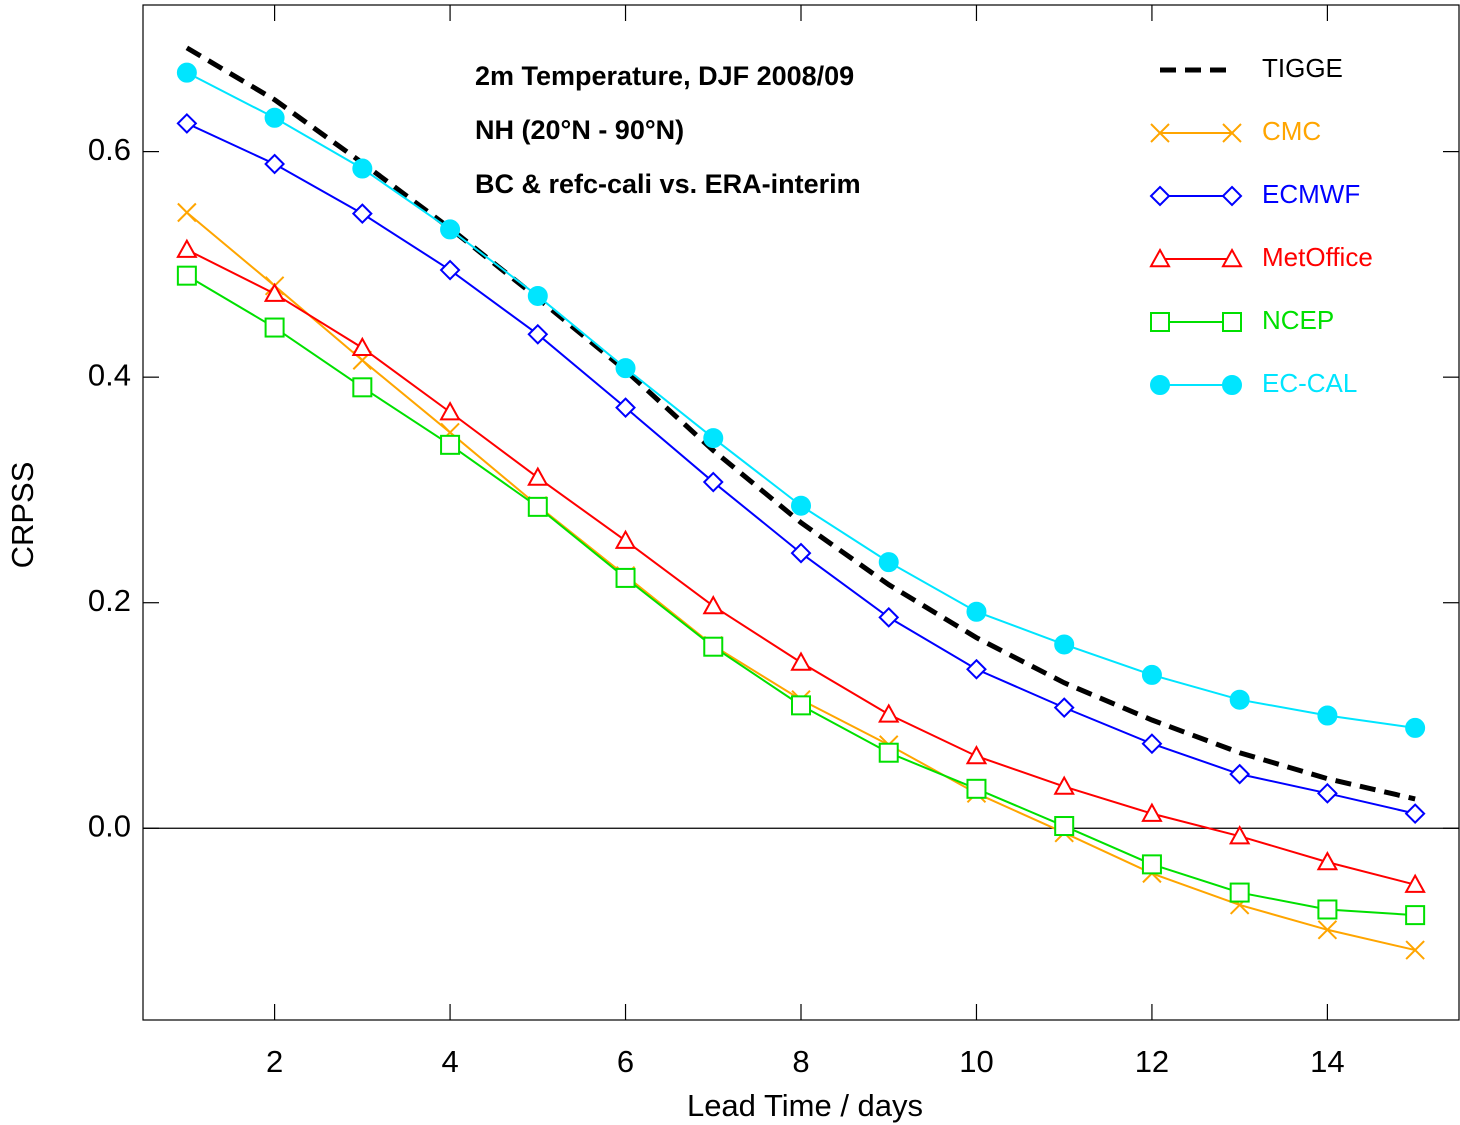  I want to click on x-tick-label: 10, so click(976, 1061).